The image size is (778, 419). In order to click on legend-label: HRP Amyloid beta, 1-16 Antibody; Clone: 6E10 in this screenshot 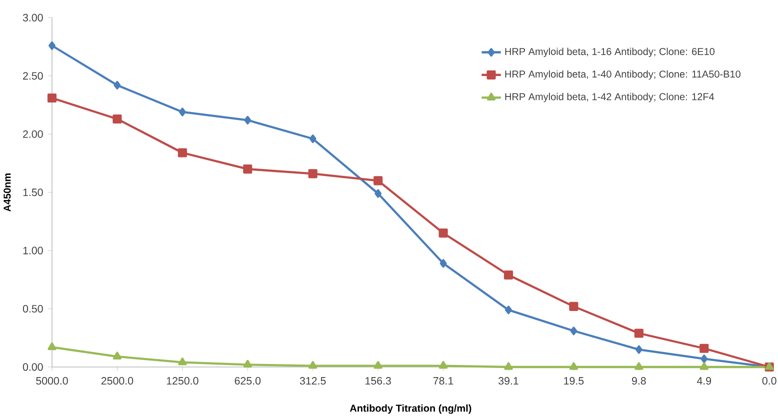, I will do `click(610, 53)`.